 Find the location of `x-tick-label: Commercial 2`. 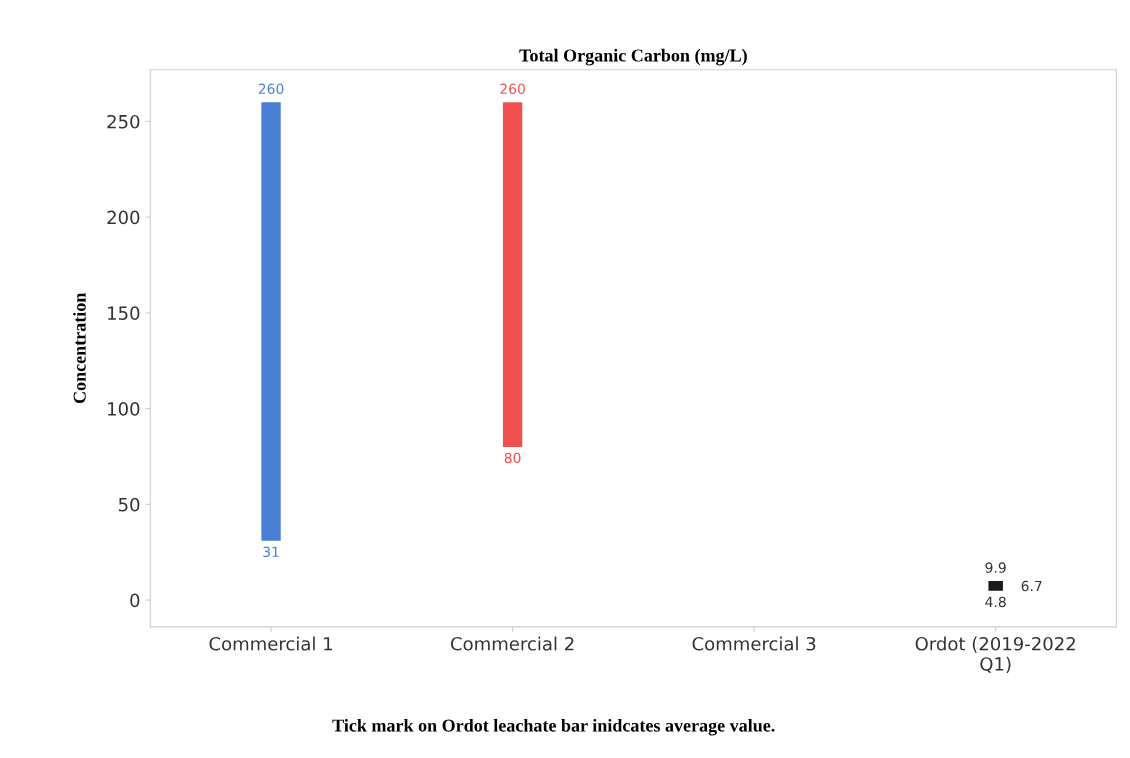

x-tick-label: Commercial 2 is located at coordinates (512, 643).